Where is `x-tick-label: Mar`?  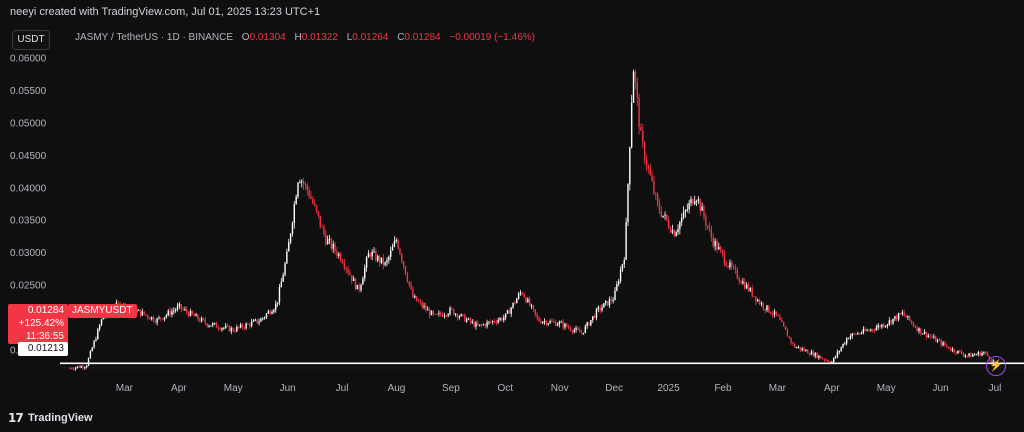 x-tick-label: Mar is located at coordinates (778, 388).